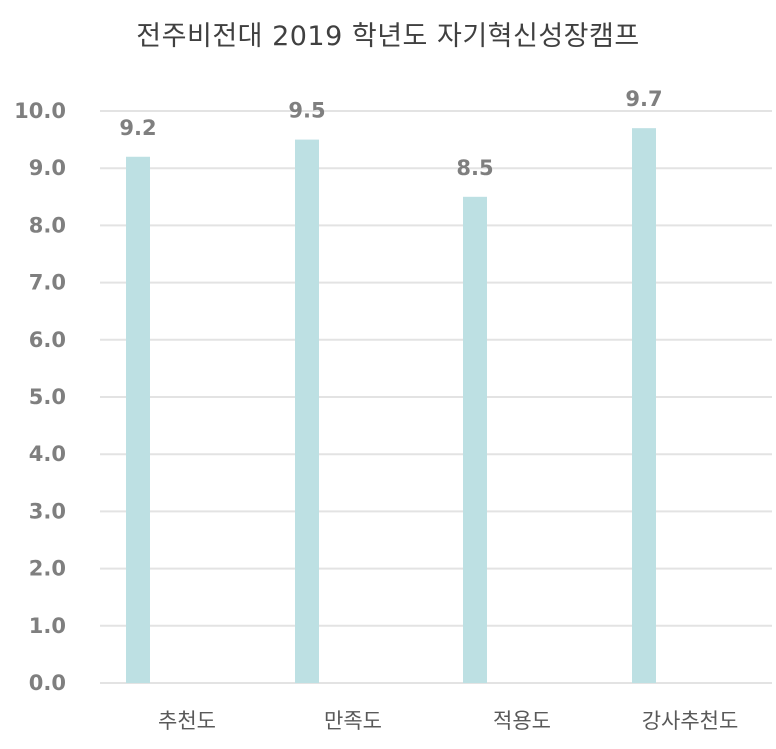  What do you see at coordinates (47, 683) in the screenshot?
I see `y-tick-label: 0.0` at bounding box center [47, 683].